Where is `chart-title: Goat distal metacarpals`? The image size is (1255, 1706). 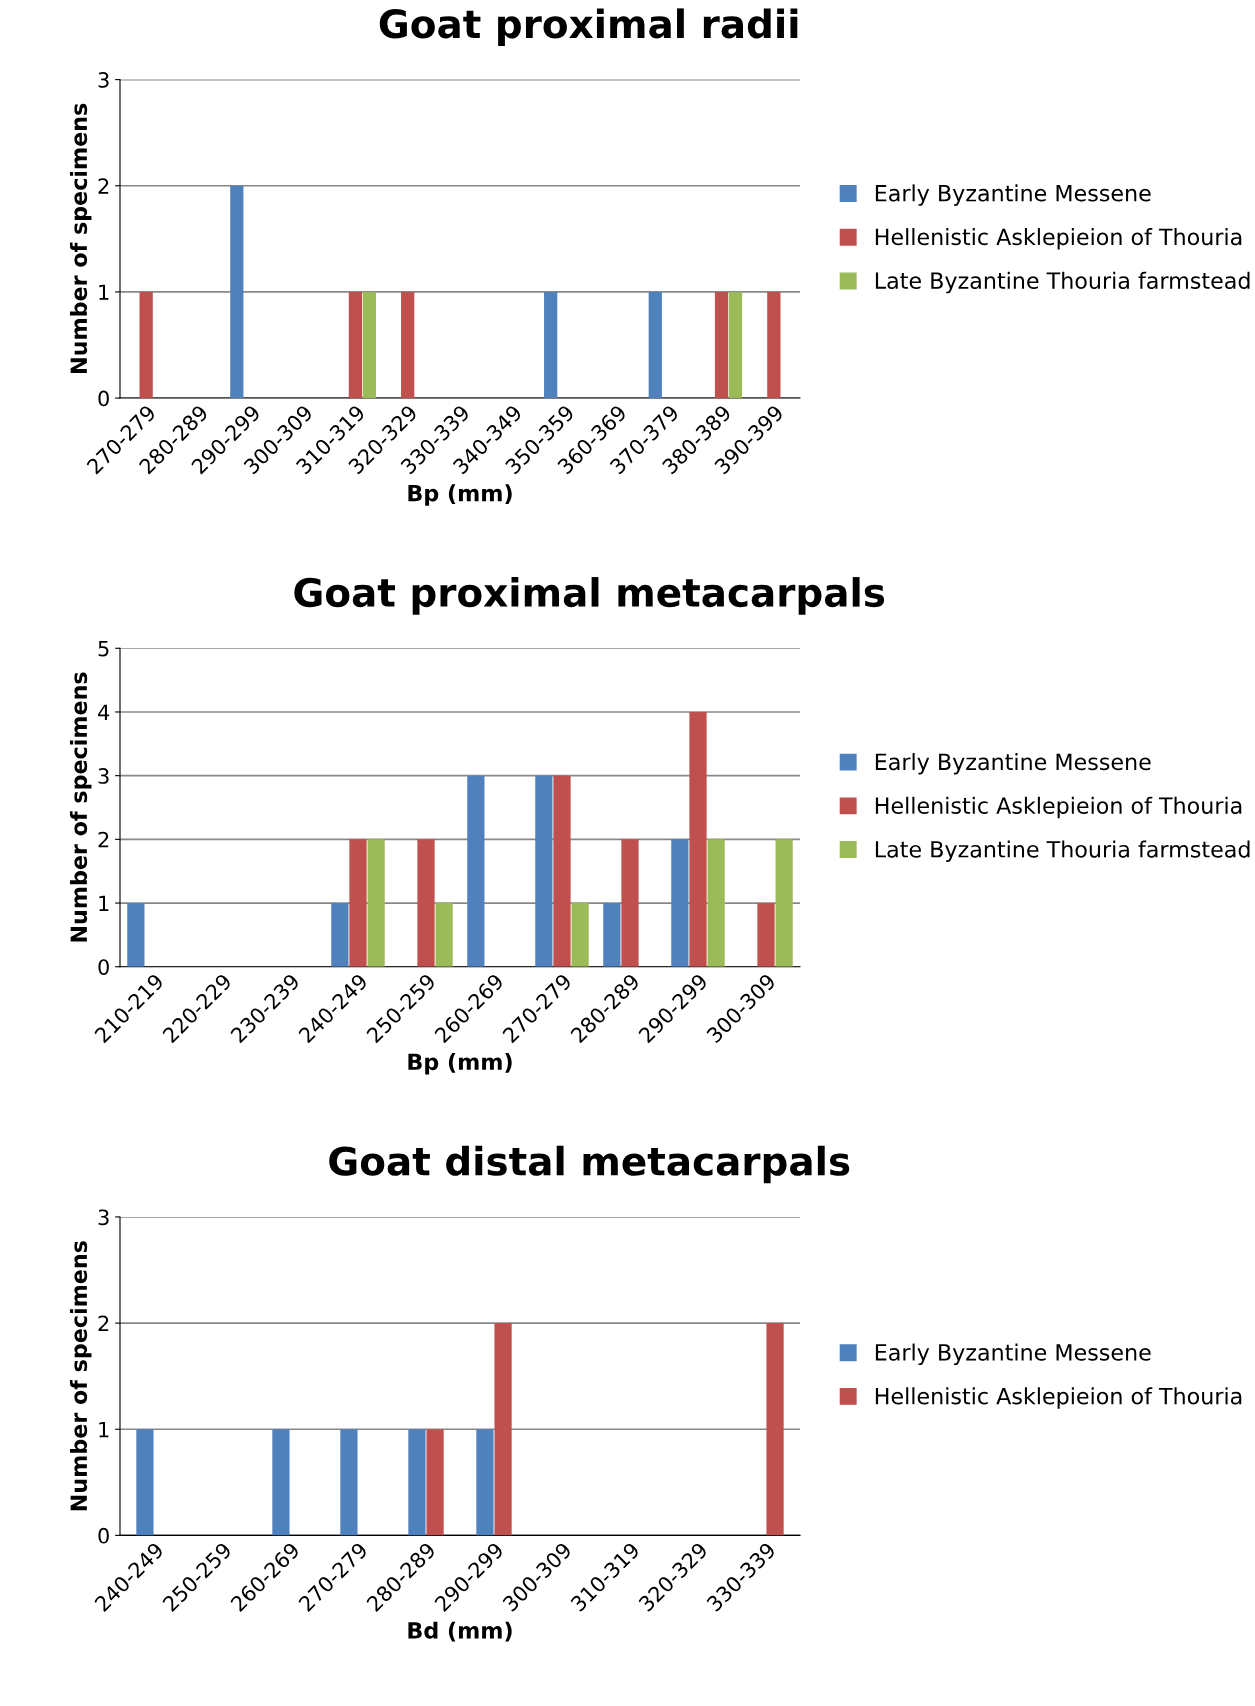
chart-title: Goat distal metacarpals is located at coordinates (589, 1164).